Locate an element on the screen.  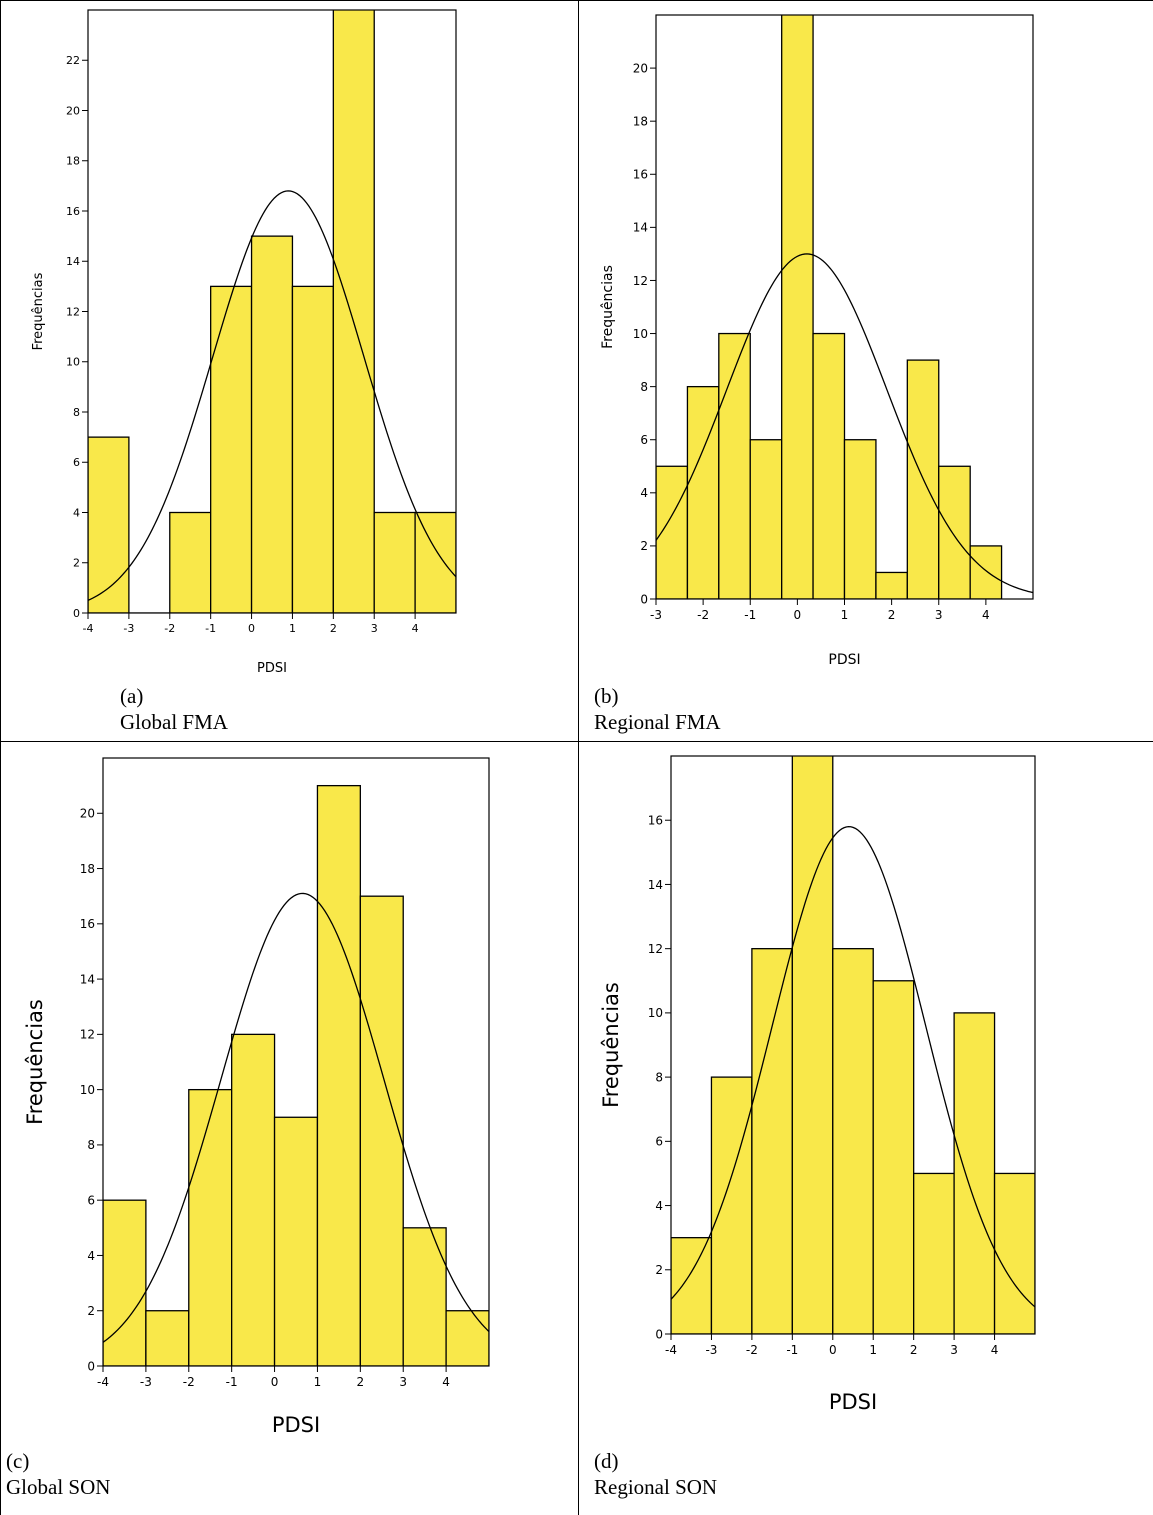
panel-title: Regional FMA is located at coordinates (657, 722).